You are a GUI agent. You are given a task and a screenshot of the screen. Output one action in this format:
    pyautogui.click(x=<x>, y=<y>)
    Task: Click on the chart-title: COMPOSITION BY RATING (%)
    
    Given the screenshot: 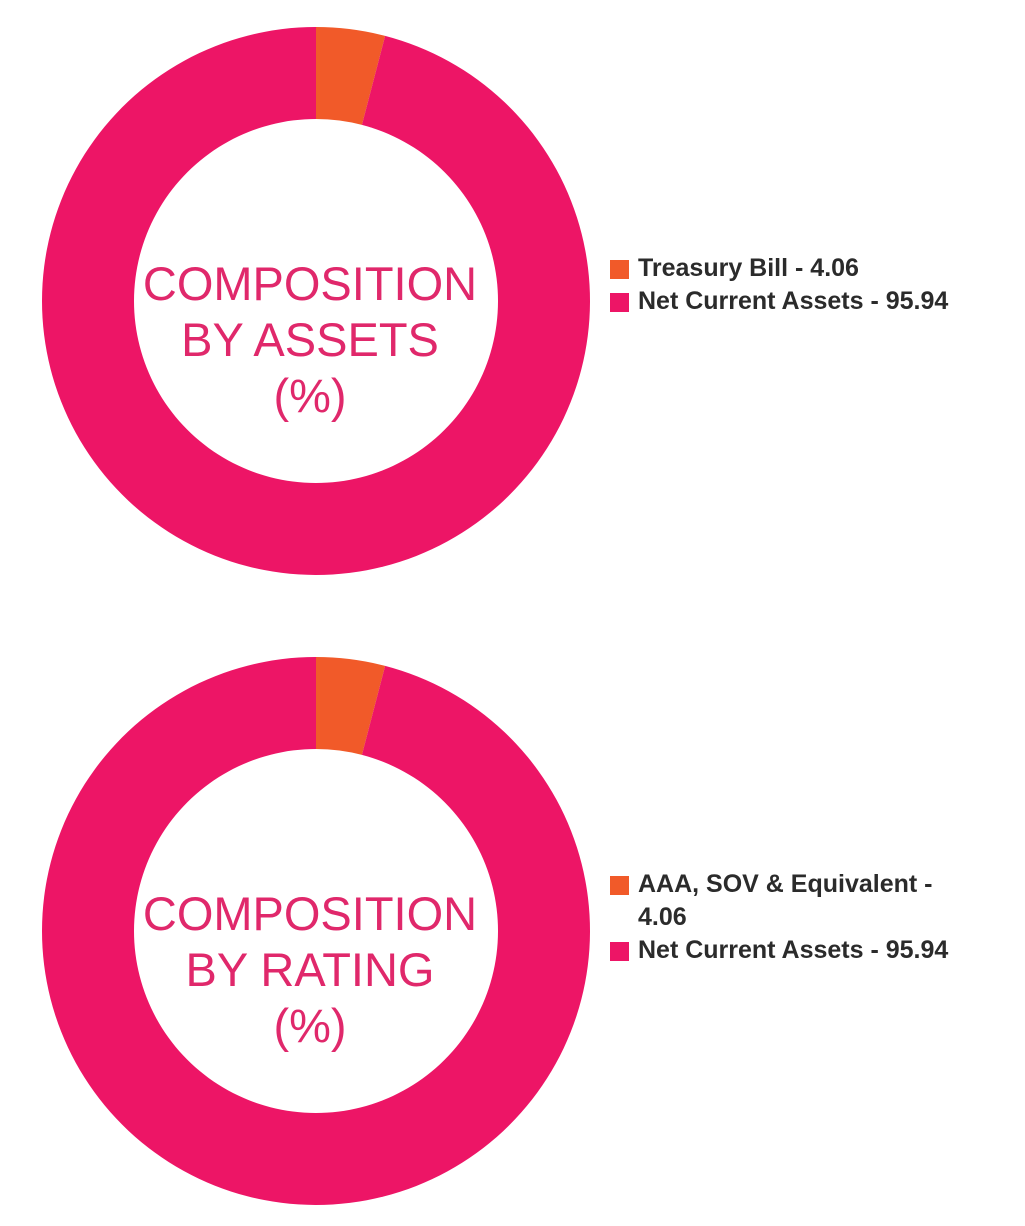 What is the action you would take?
    pyautogui.click(x=310, y=970)
    